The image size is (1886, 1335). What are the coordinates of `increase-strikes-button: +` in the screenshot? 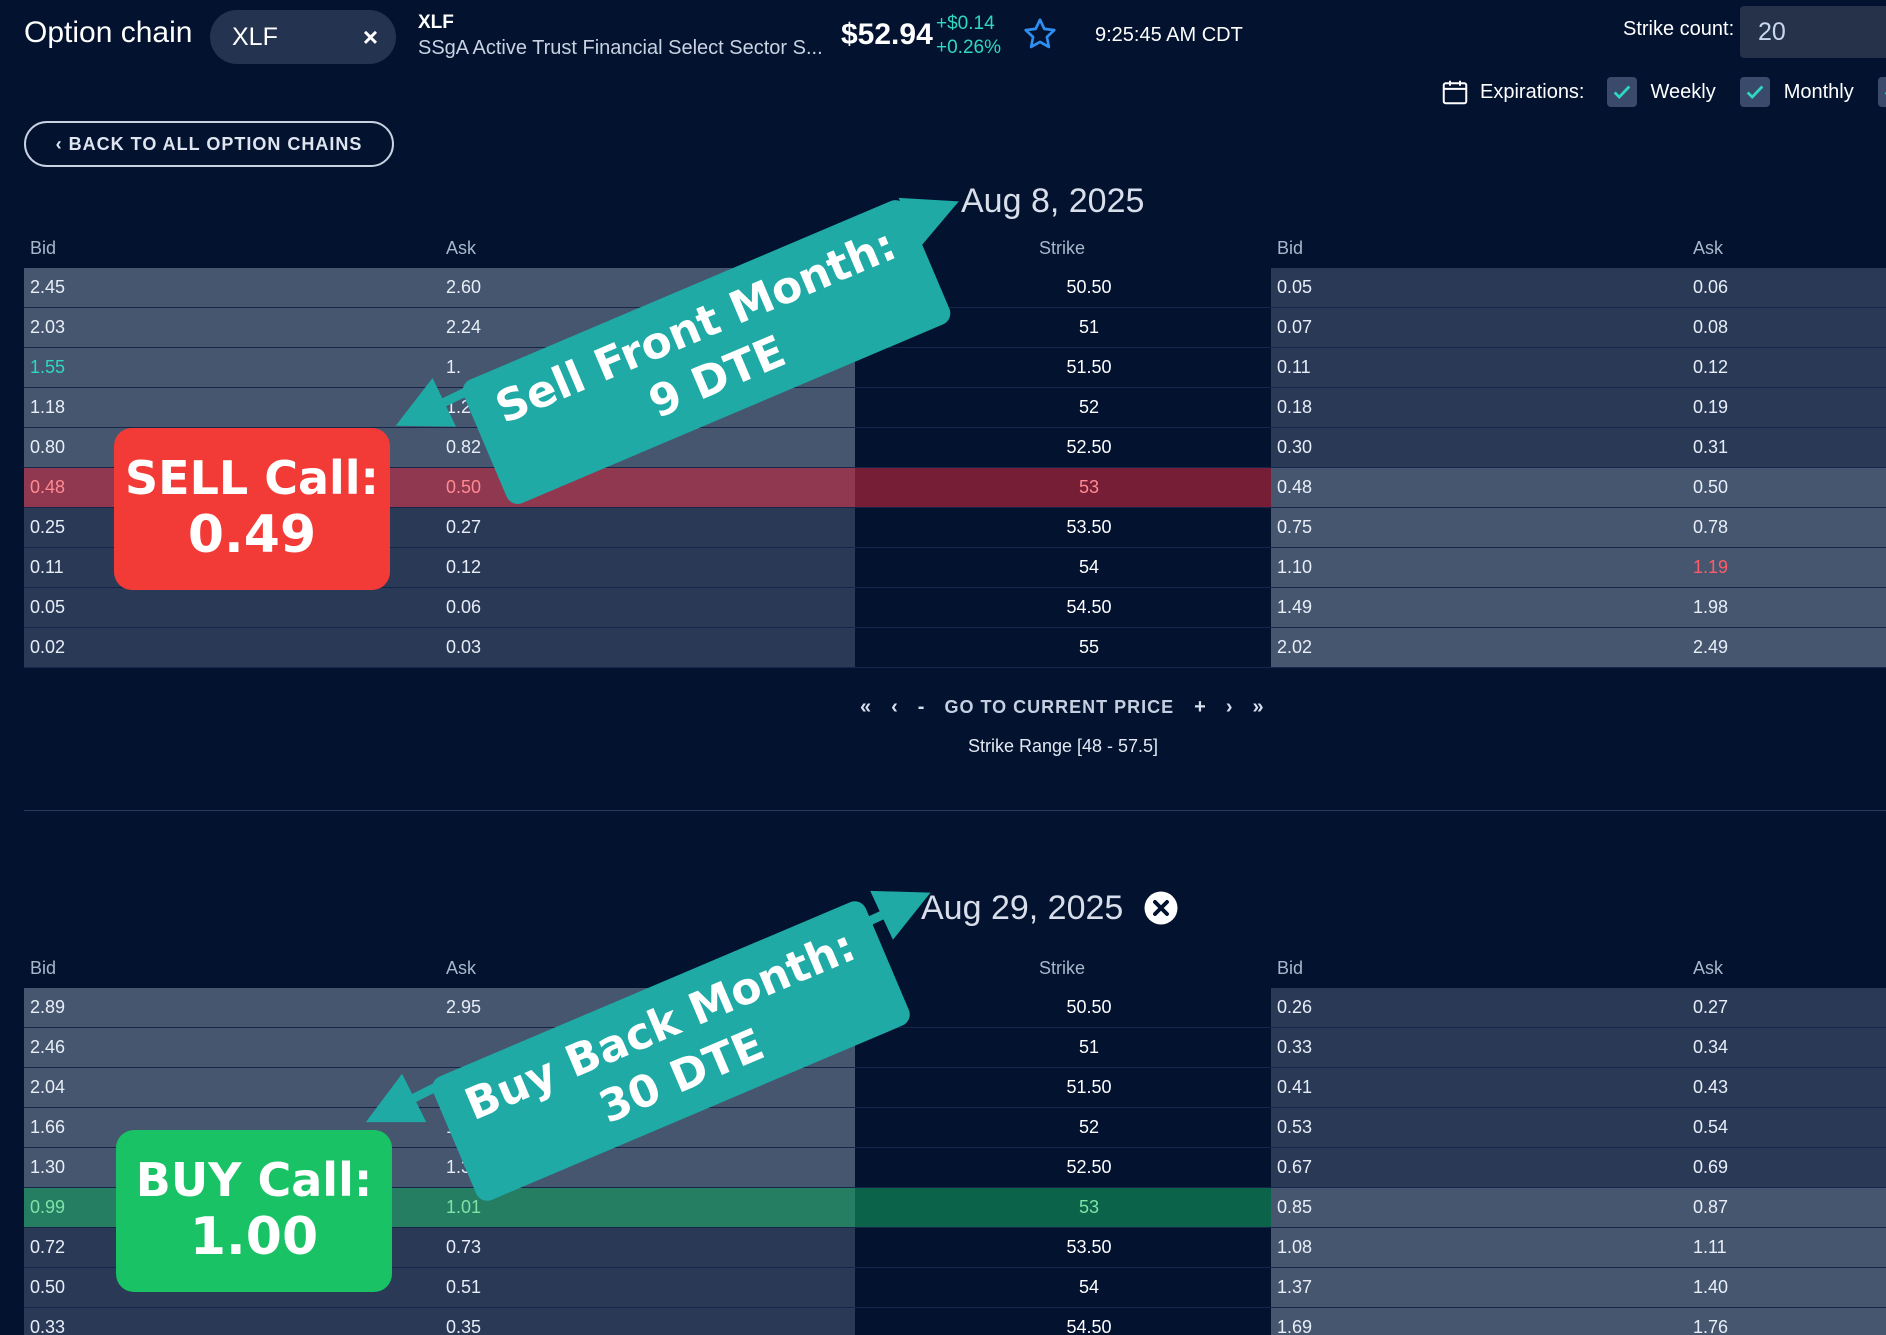 It's located at (1200, 707).